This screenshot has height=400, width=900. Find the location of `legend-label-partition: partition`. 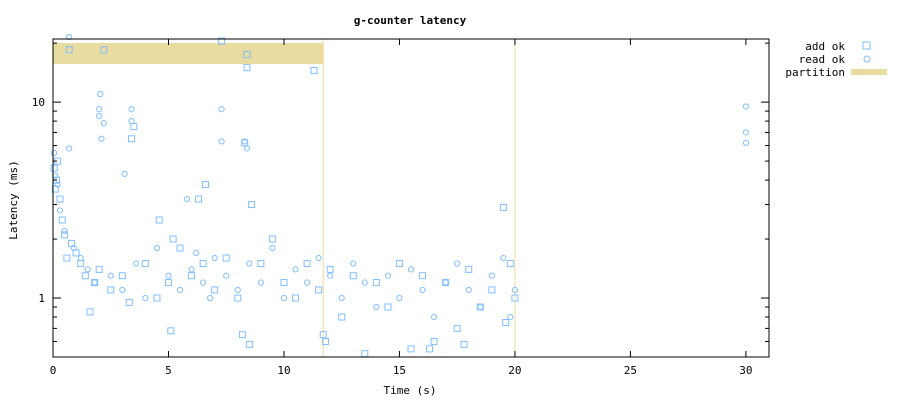

legend-label-partition: partition is located at coordinates (815, 72).